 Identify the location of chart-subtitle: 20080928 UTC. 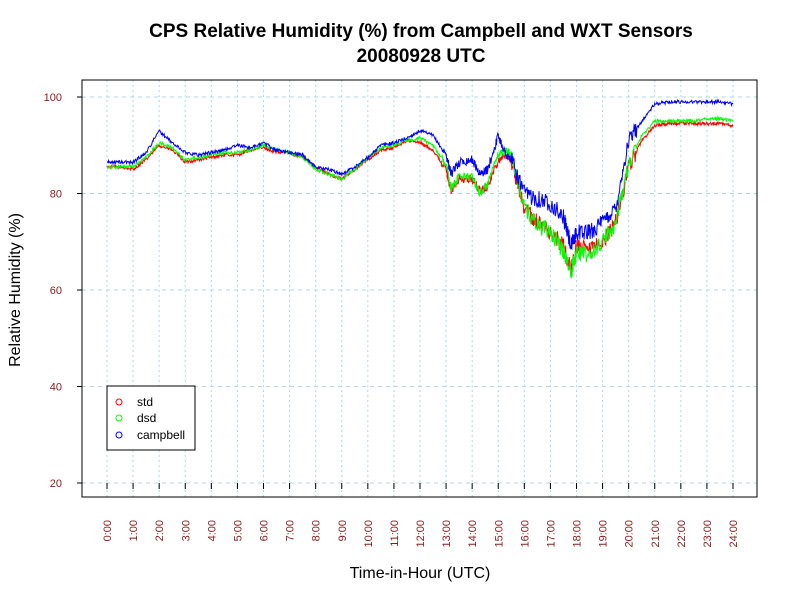
(421, 56).